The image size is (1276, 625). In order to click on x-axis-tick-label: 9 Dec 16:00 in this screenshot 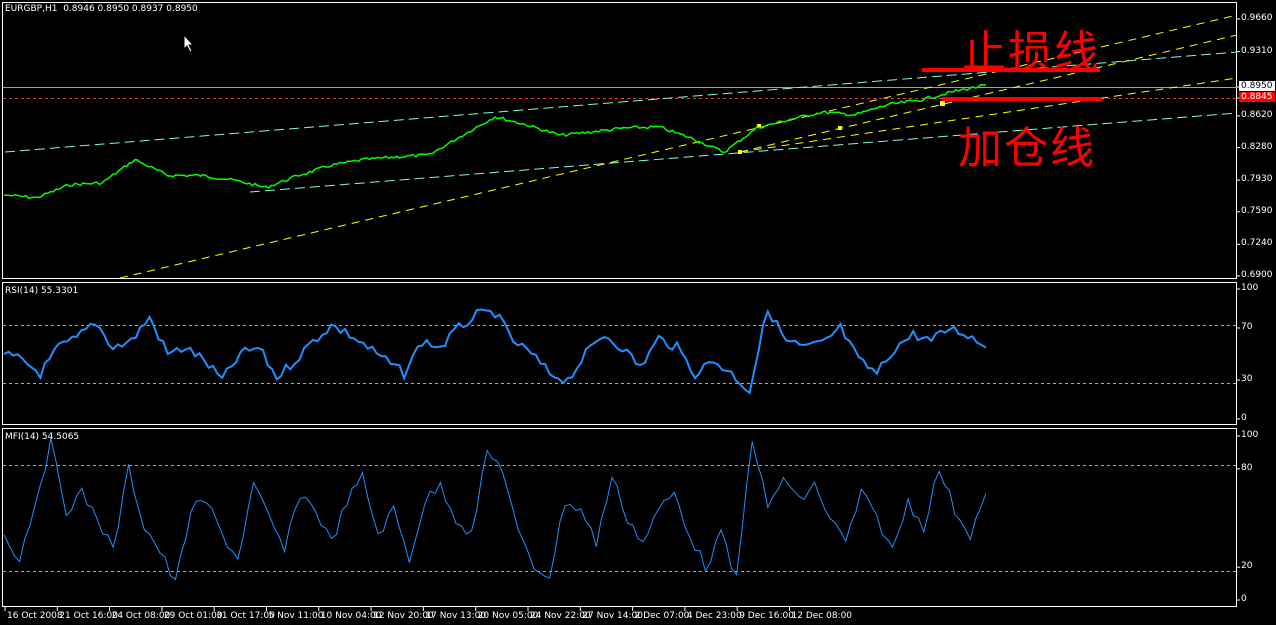, I will do `click(766, 616)`.